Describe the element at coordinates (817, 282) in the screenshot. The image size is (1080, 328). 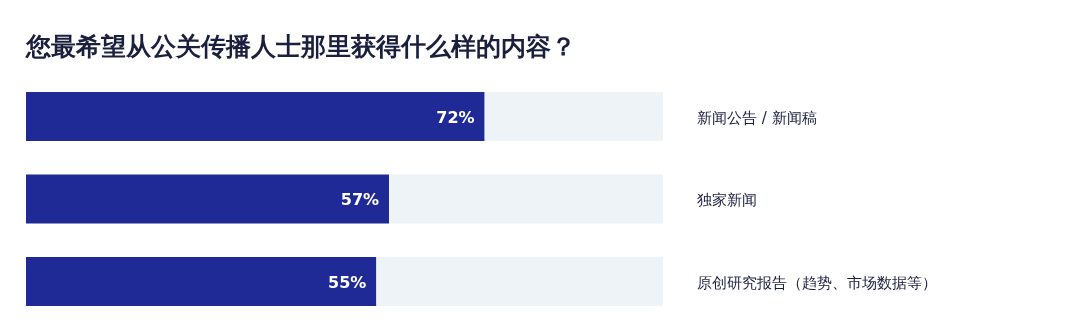
I see `y-tick-label: 原创研究报告（趋势、市场数据等）` at that location.